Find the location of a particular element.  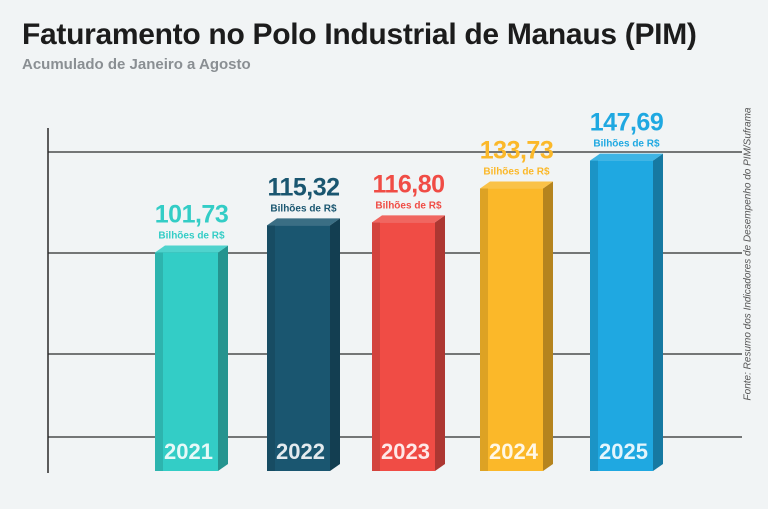

bar-side-2025 is located at coordinates (658, 312).